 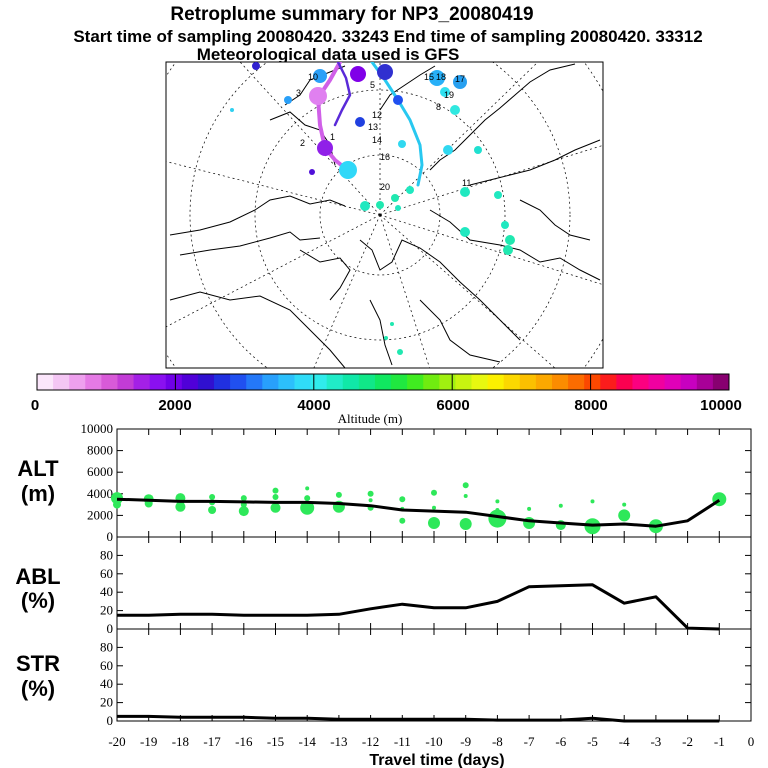 I want to click on abl-panel-unit: (%), so click(x=38, y=600).